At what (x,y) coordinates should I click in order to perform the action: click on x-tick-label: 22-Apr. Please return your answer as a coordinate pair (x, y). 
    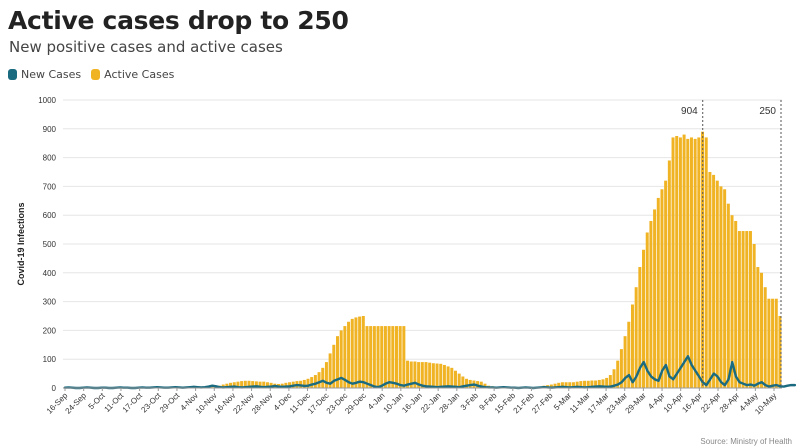
    Looking at the image, I should click on (711, 403).